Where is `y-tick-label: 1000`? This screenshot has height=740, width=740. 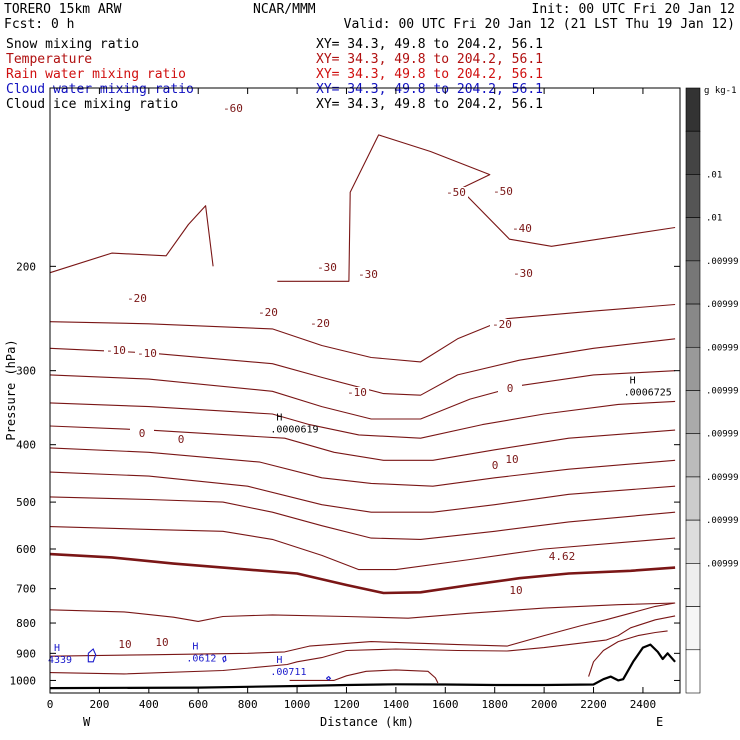
y-tick-label: 1000 is located at coordinates (23, 680).